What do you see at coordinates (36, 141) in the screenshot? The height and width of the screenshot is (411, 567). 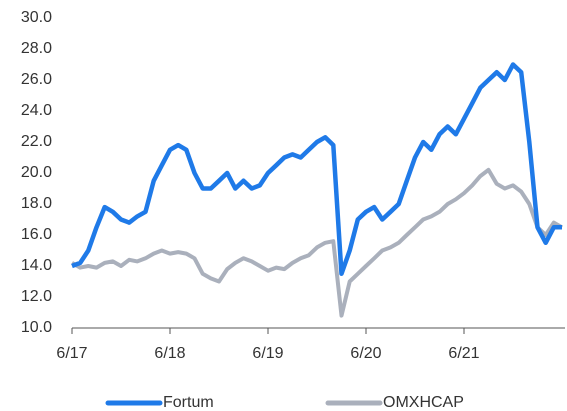 I see `y-tick-label: 22.0` at bounding box center [36, 141].